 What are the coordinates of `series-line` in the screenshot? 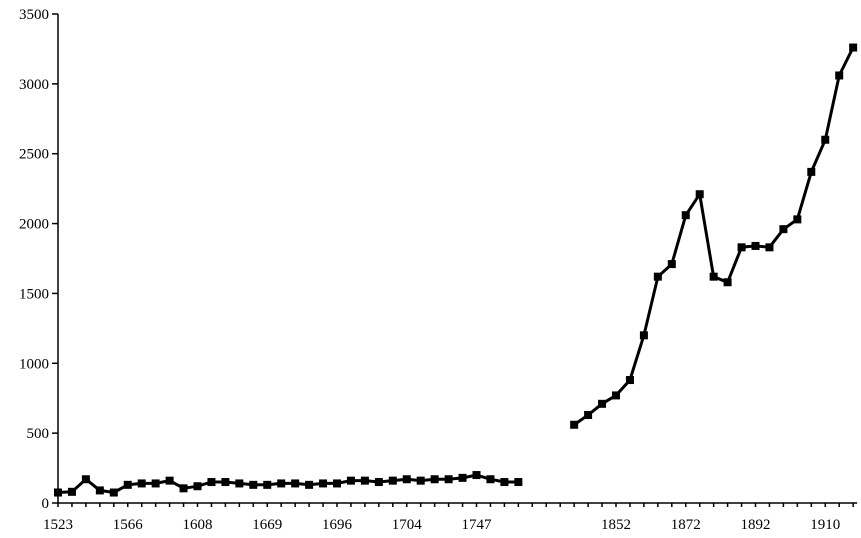 It's located at (288, 483).